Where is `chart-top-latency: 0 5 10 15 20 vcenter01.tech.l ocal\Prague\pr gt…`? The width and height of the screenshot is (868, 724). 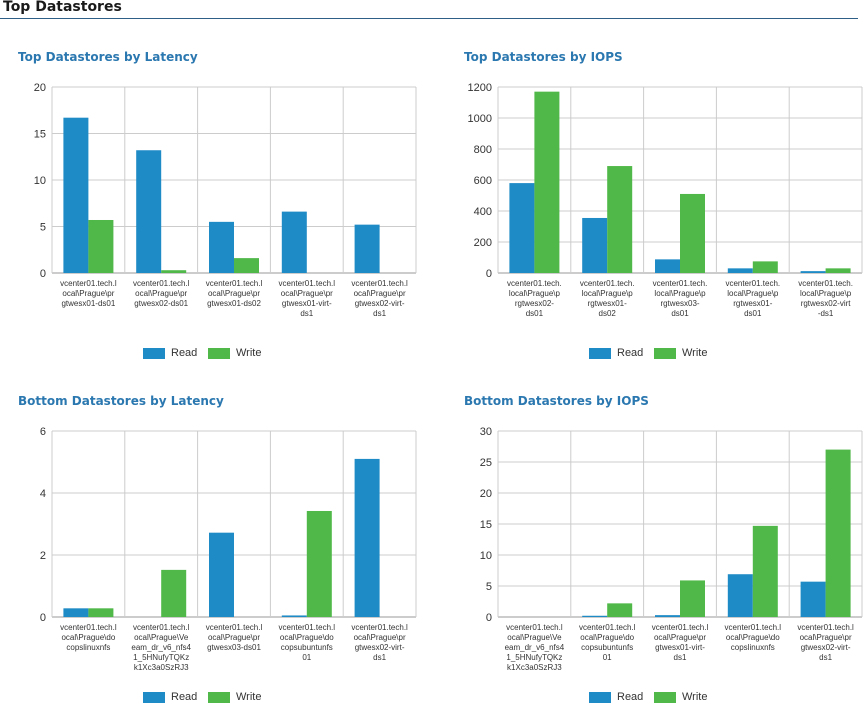 chart-top-latency: 0 5 10 15 20 vcenter01.tech.l ocal\Prague\pr gt… is located at coordinates (225, 200).